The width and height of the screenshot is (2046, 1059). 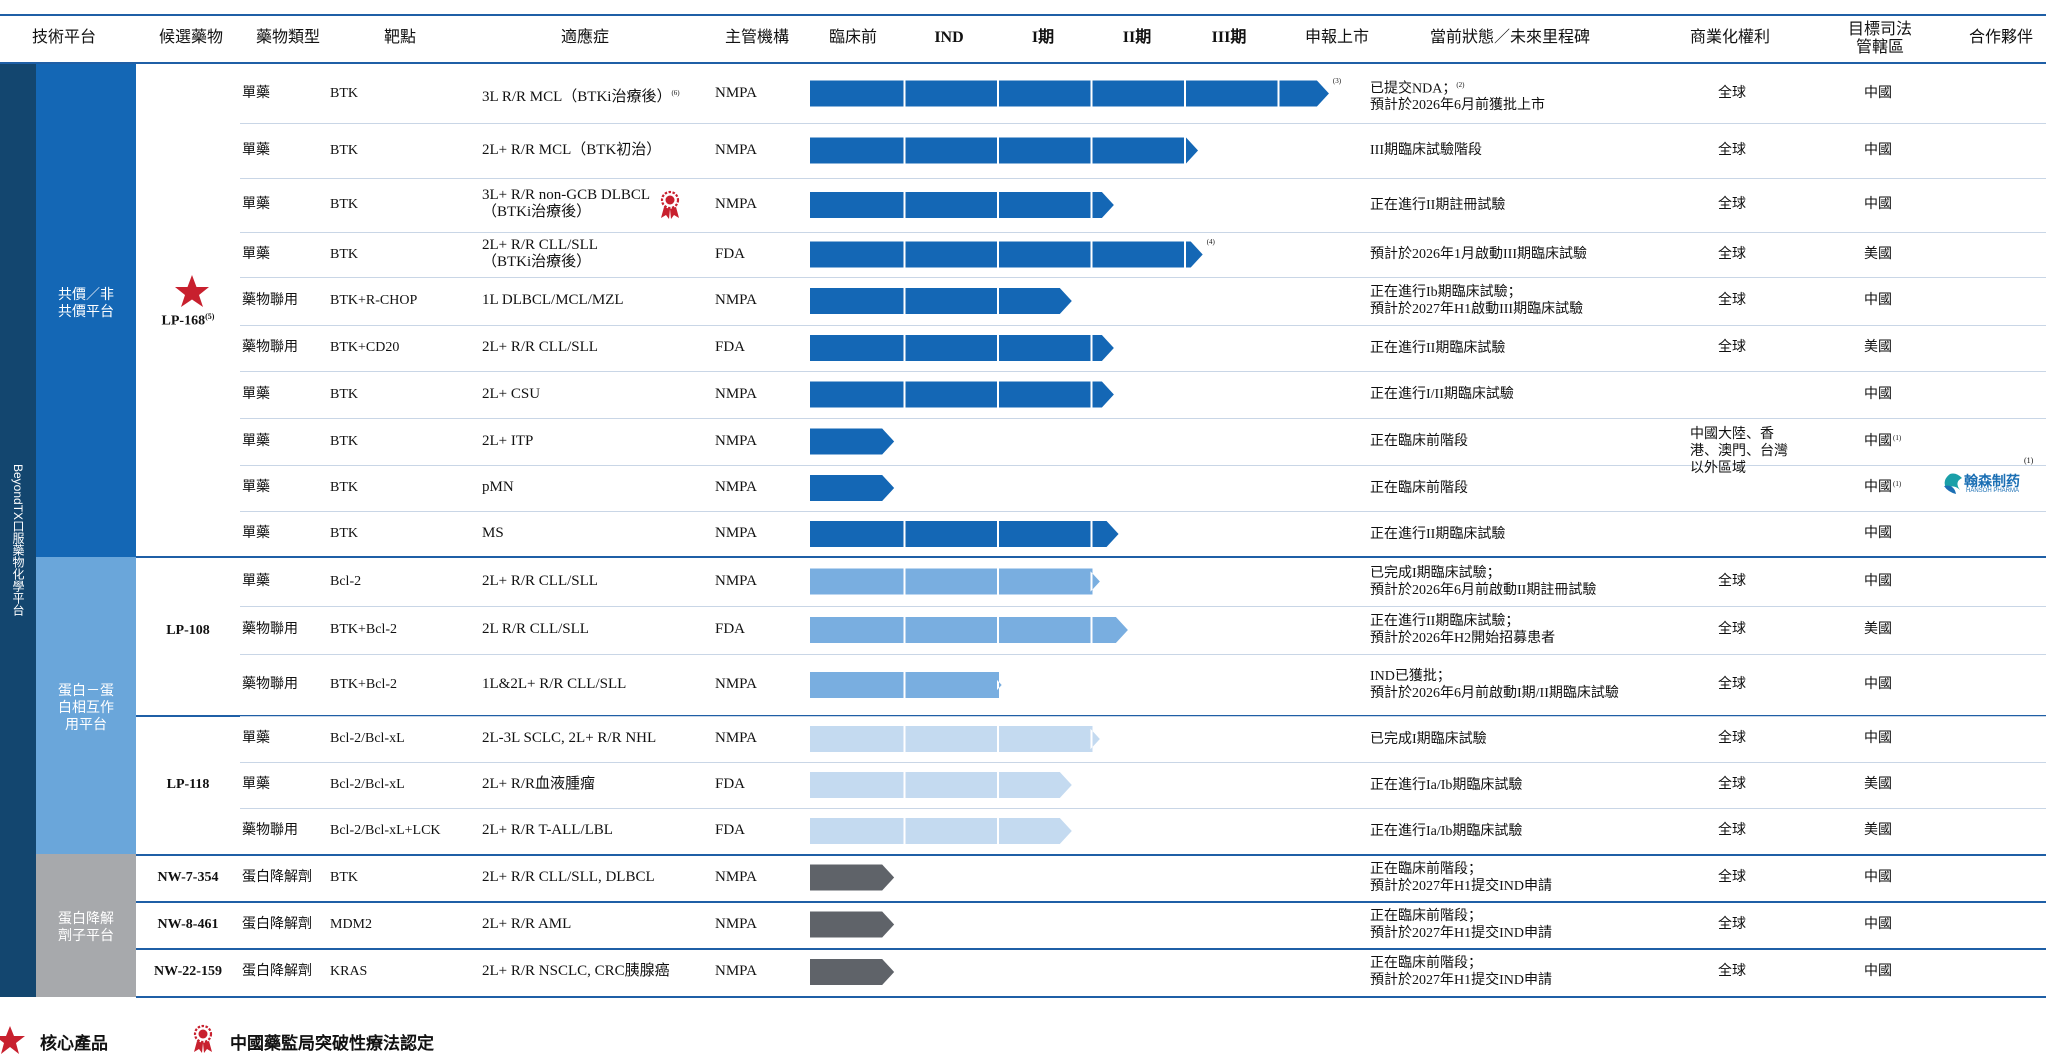 I want to click on bar-note: (3), so click(x=1337, y=80).